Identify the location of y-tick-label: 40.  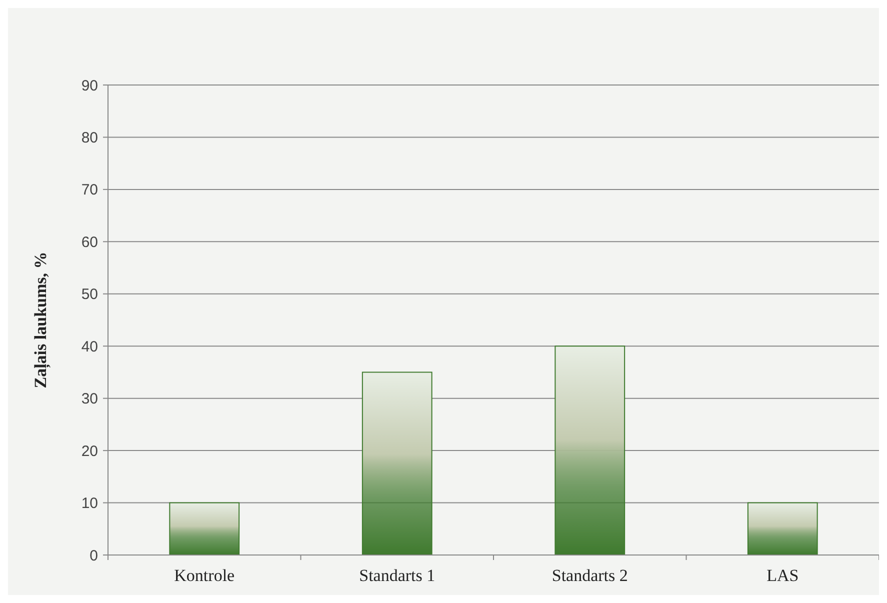
(89, 347).